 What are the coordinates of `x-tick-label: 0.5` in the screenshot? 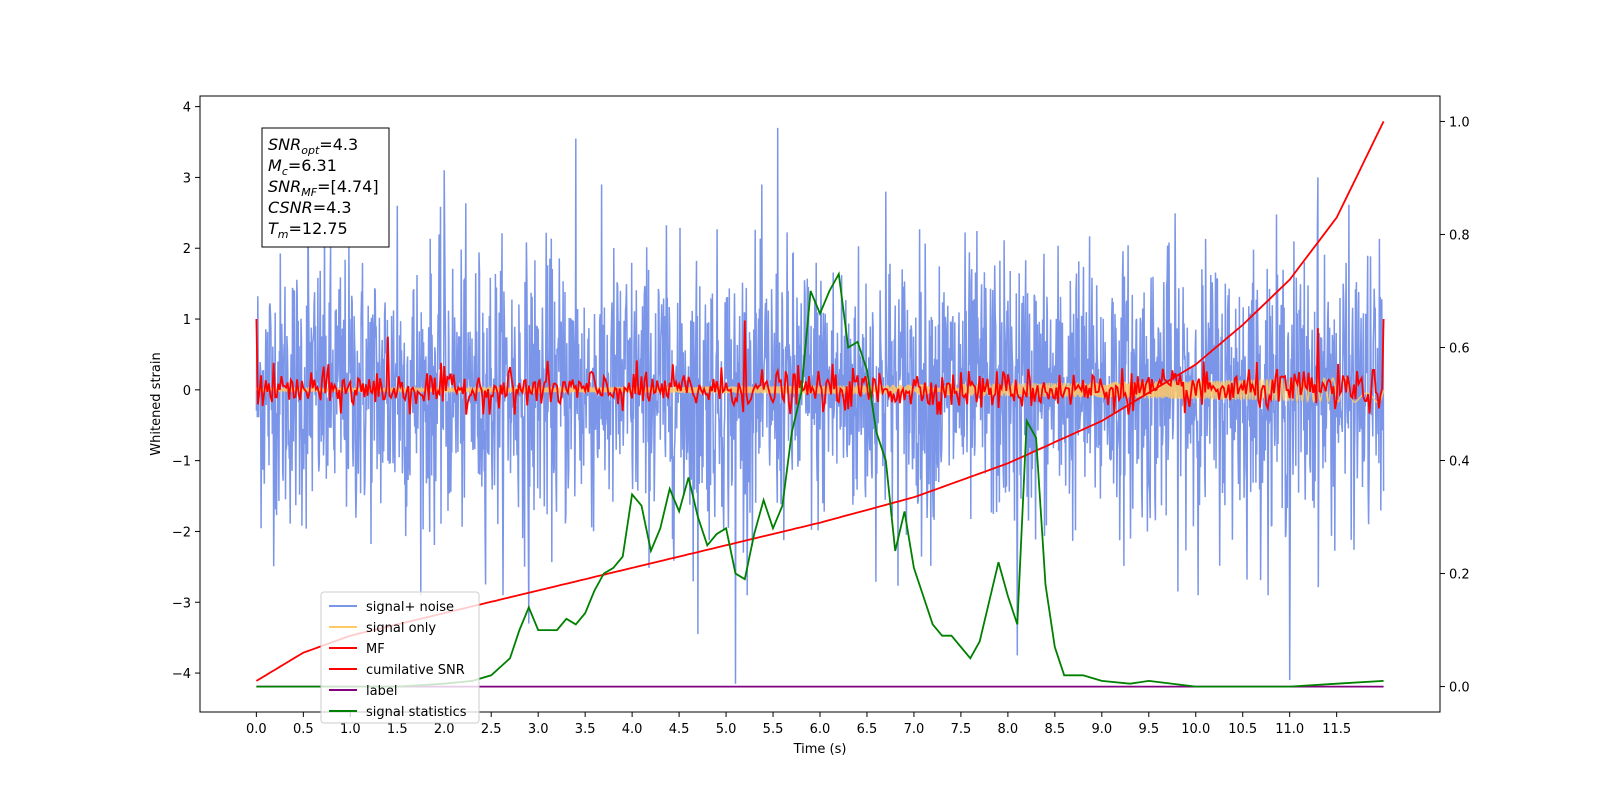 It's located at (303, 729).